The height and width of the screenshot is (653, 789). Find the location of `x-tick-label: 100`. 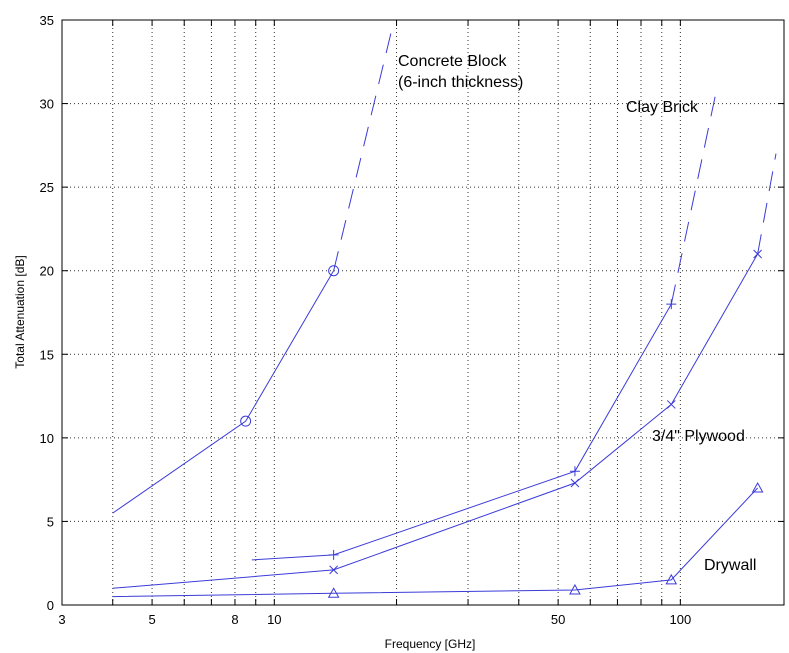

x-tick-label: 100 is located at coordinates (680, 619).